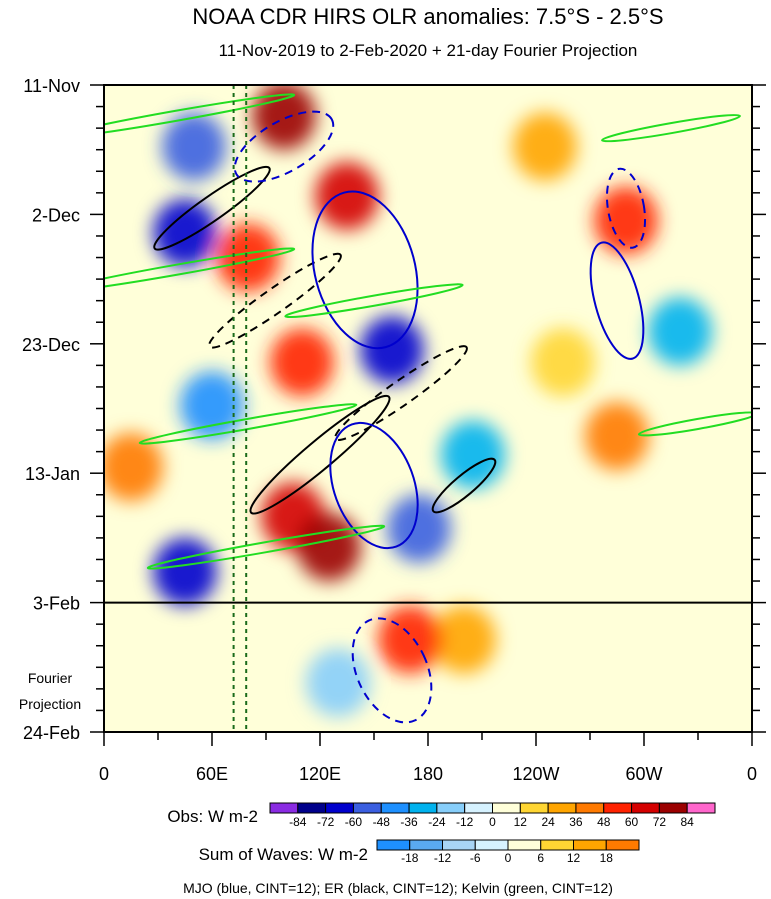 The image size is (771, 899). I want to click on waves-colorbar-level-label: -6, so click(475, 858).